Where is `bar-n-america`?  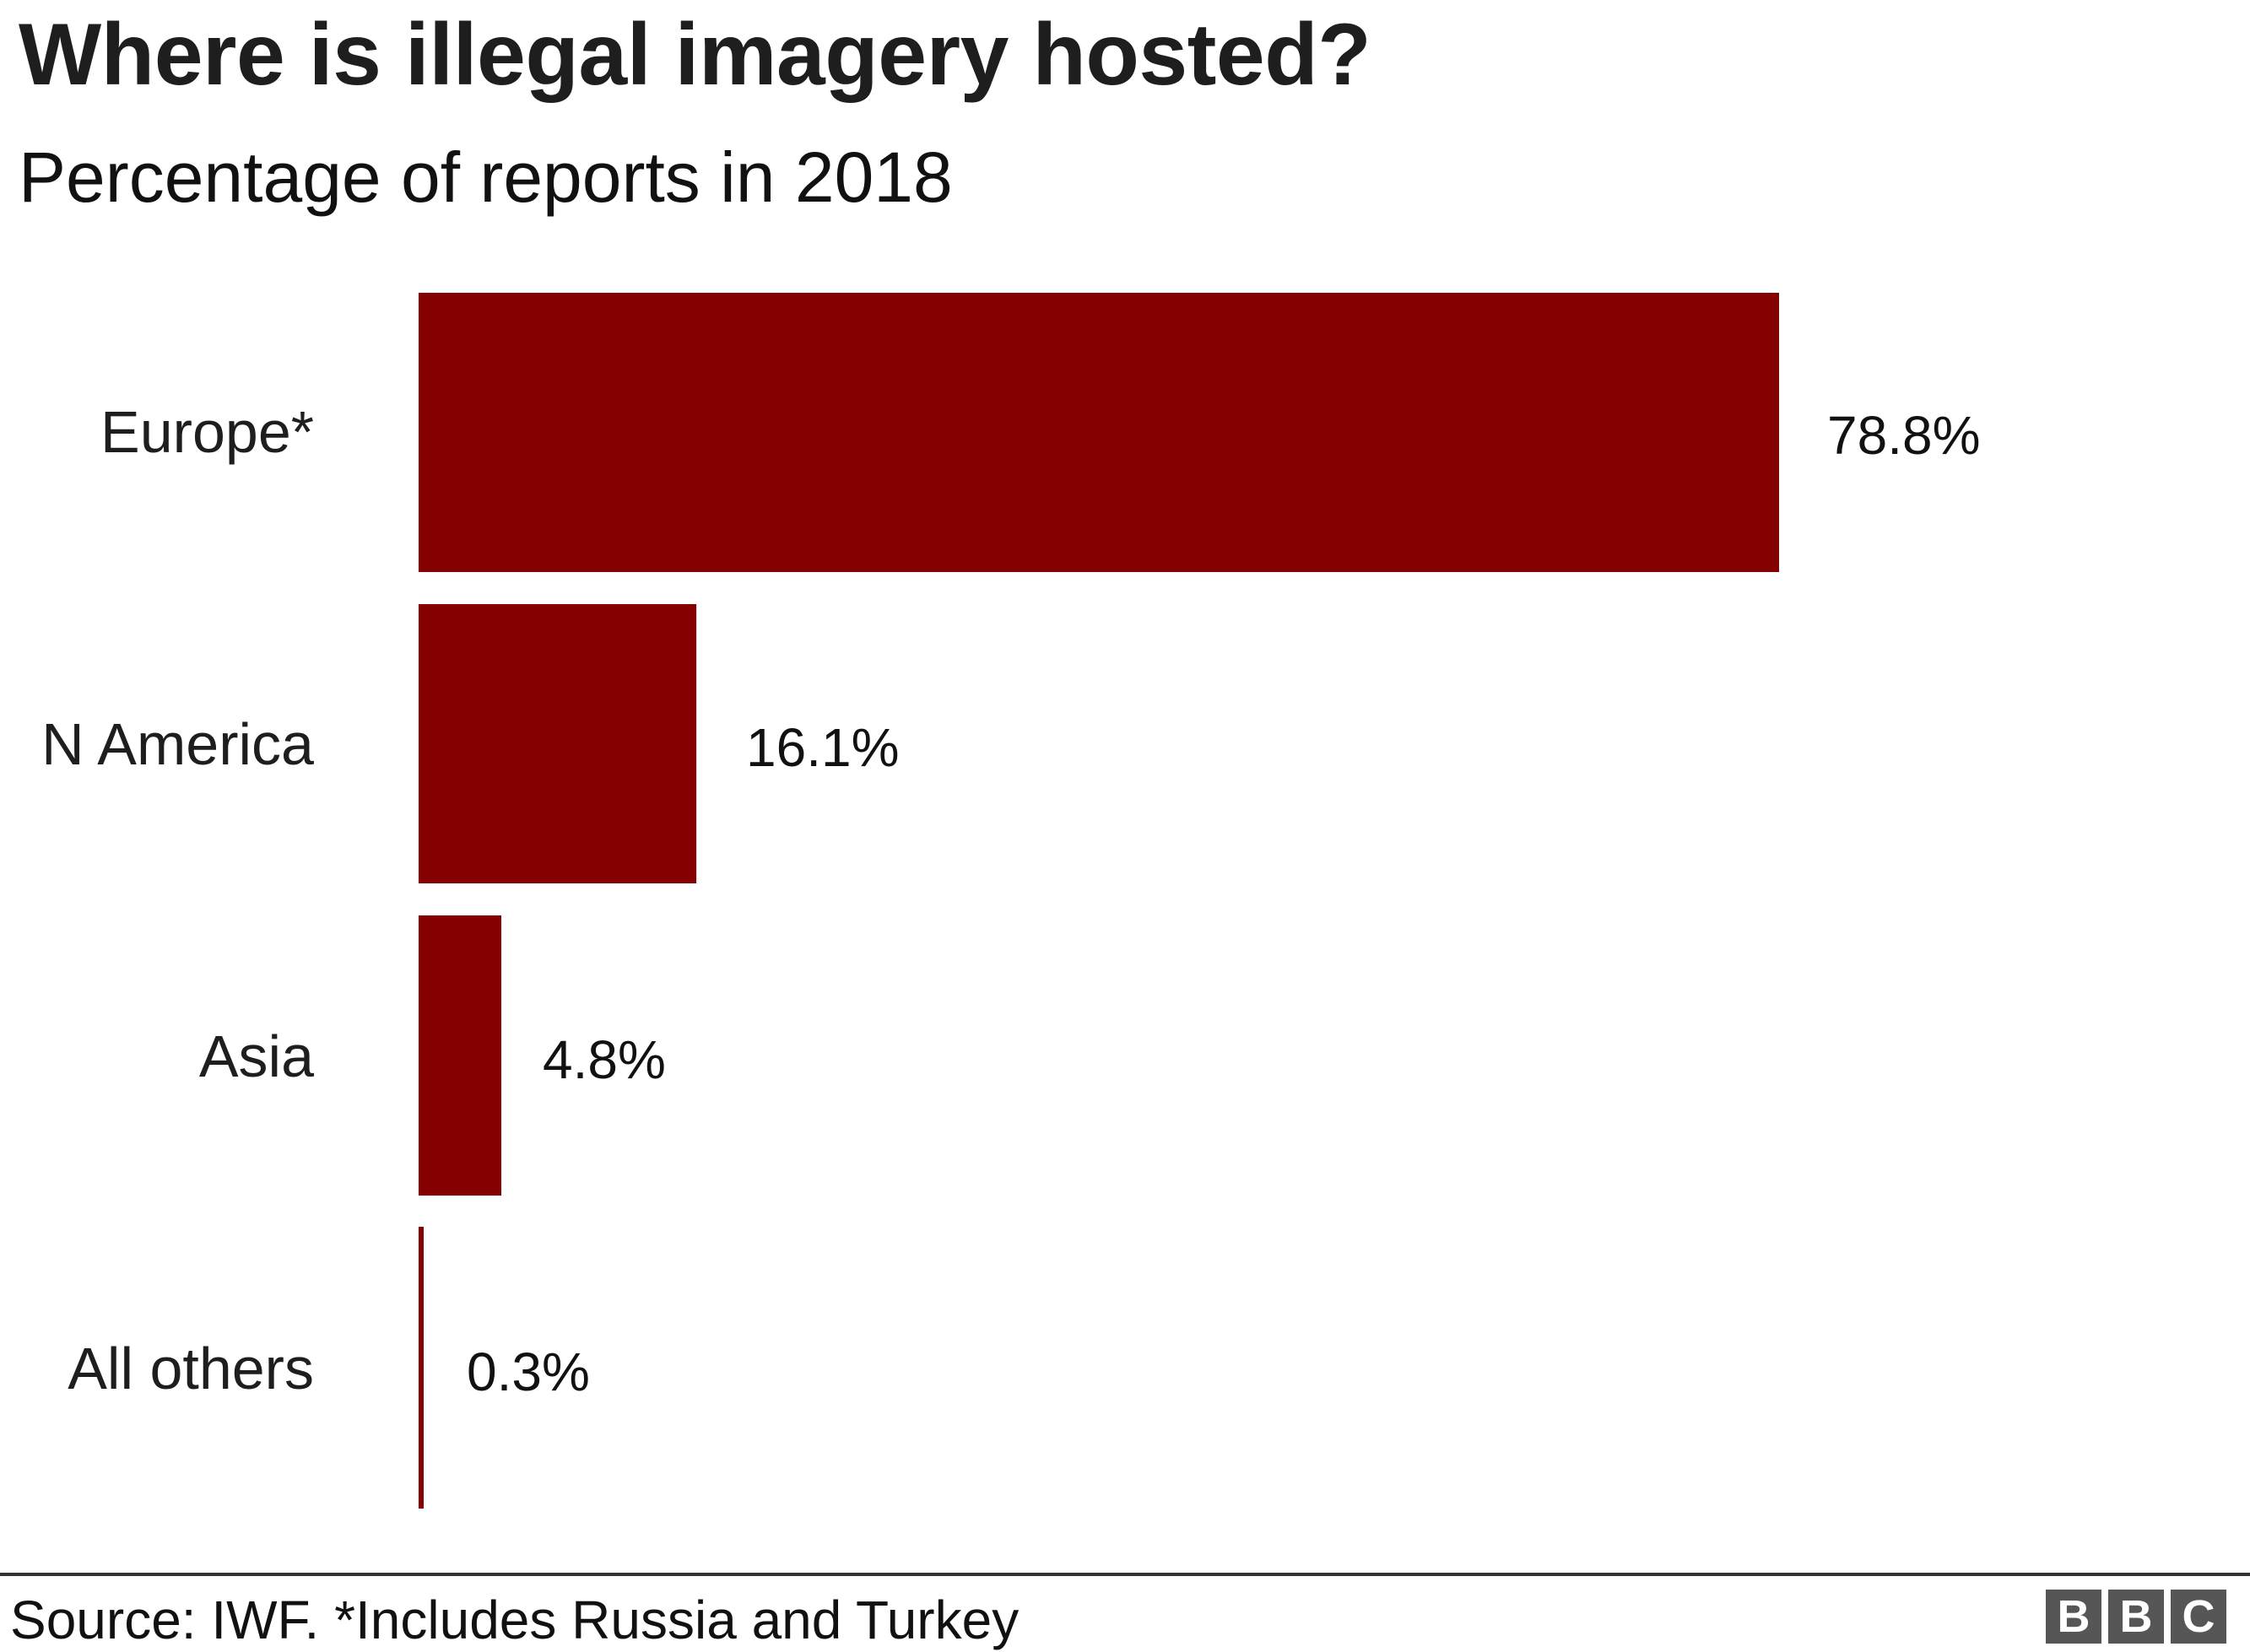 bar-n-america is located at coordinates (557, 743).